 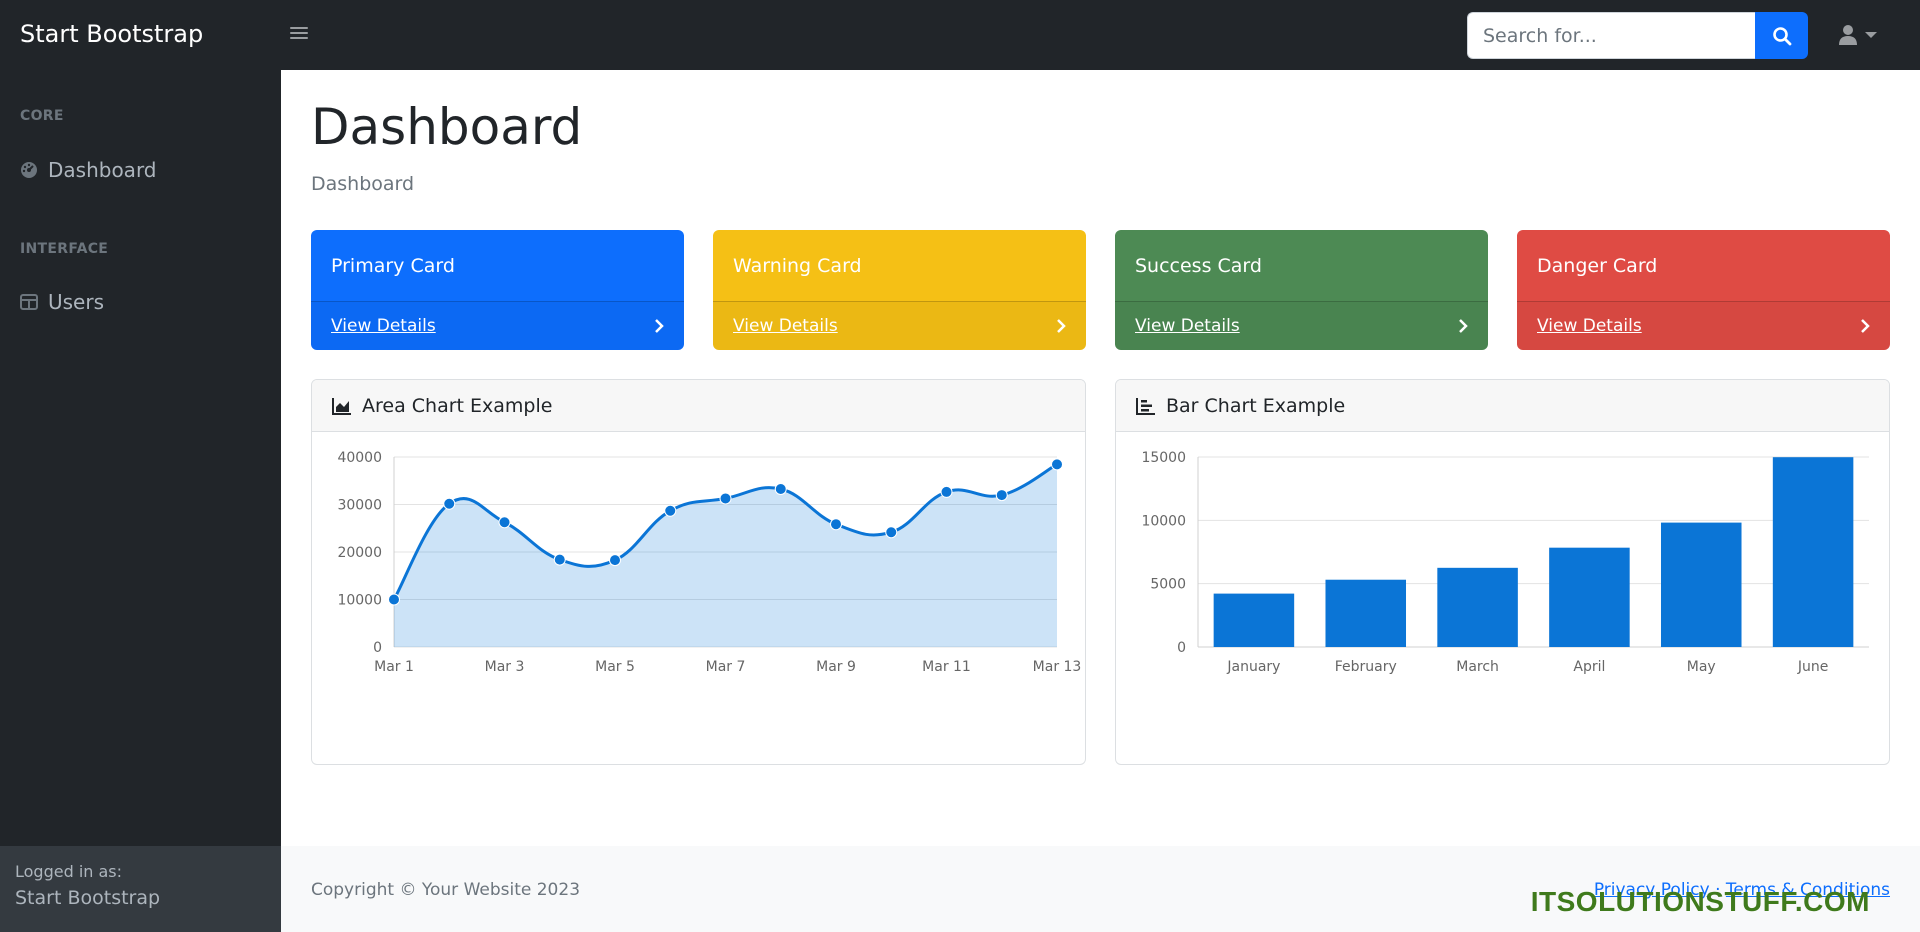 I want to click on table-icon, so click(x=29, y=302).